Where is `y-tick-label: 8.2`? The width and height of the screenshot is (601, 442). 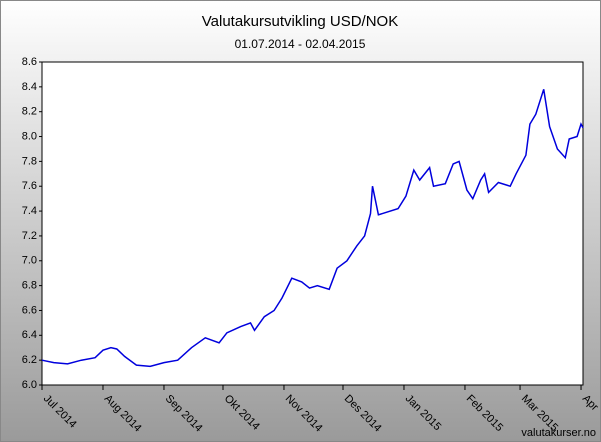
y-tick-label: 8.2 is located at coordinates (29, 112).